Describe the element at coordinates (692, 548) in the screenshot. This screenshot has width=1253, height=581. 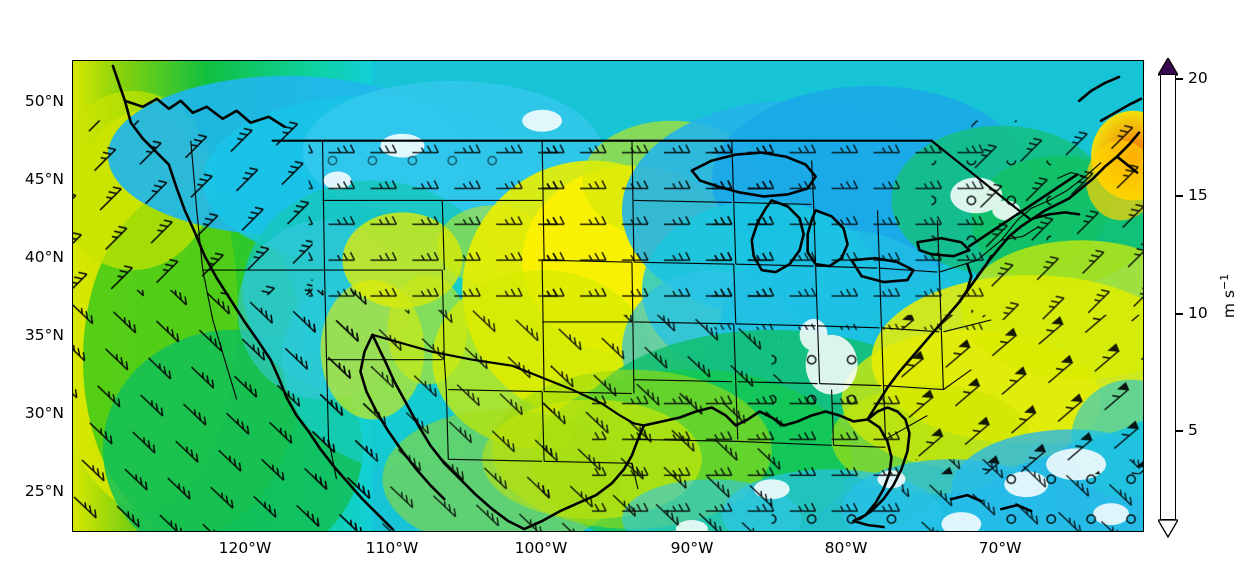
I see `xtick-label: 90°W` at that location.